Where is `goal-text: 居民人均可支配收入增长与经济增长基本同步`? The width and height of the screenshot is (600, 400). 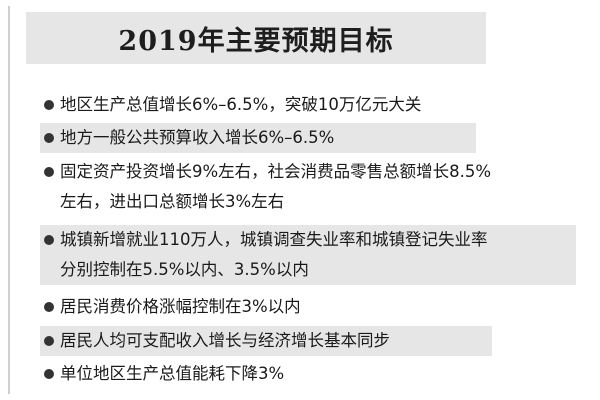 goal-text: 居民人均可支配收入增长与经济增长基本同步 is located at coordinates (225, 340).